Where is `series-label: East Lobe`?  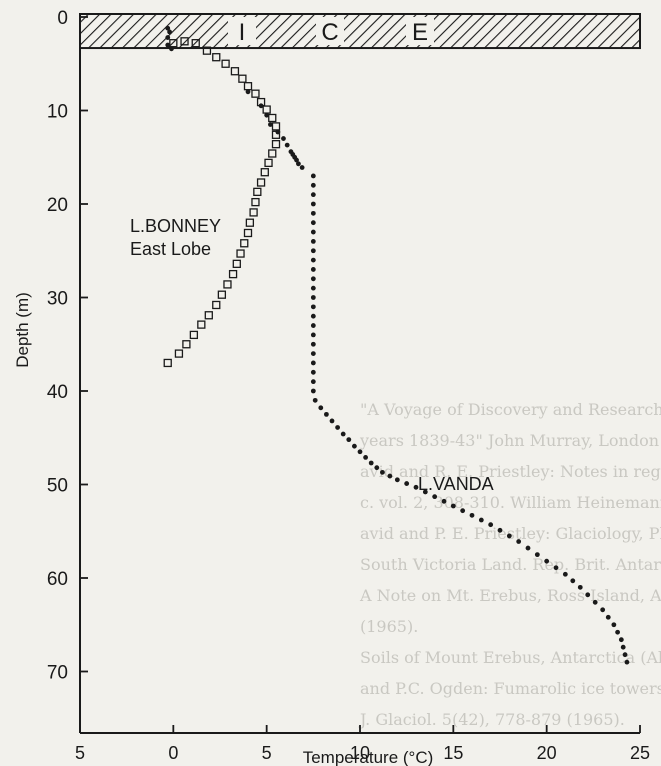 series-label: East Lobe is located at coordinates (170, 249).